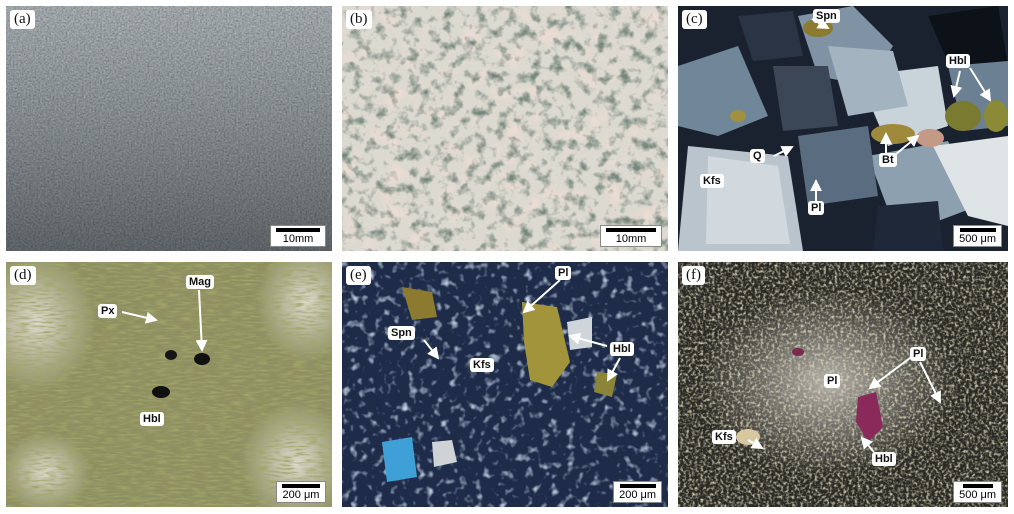 This screenshot has height=514, width=1014. I want to click on panel-label: (c), so click(694, 19).